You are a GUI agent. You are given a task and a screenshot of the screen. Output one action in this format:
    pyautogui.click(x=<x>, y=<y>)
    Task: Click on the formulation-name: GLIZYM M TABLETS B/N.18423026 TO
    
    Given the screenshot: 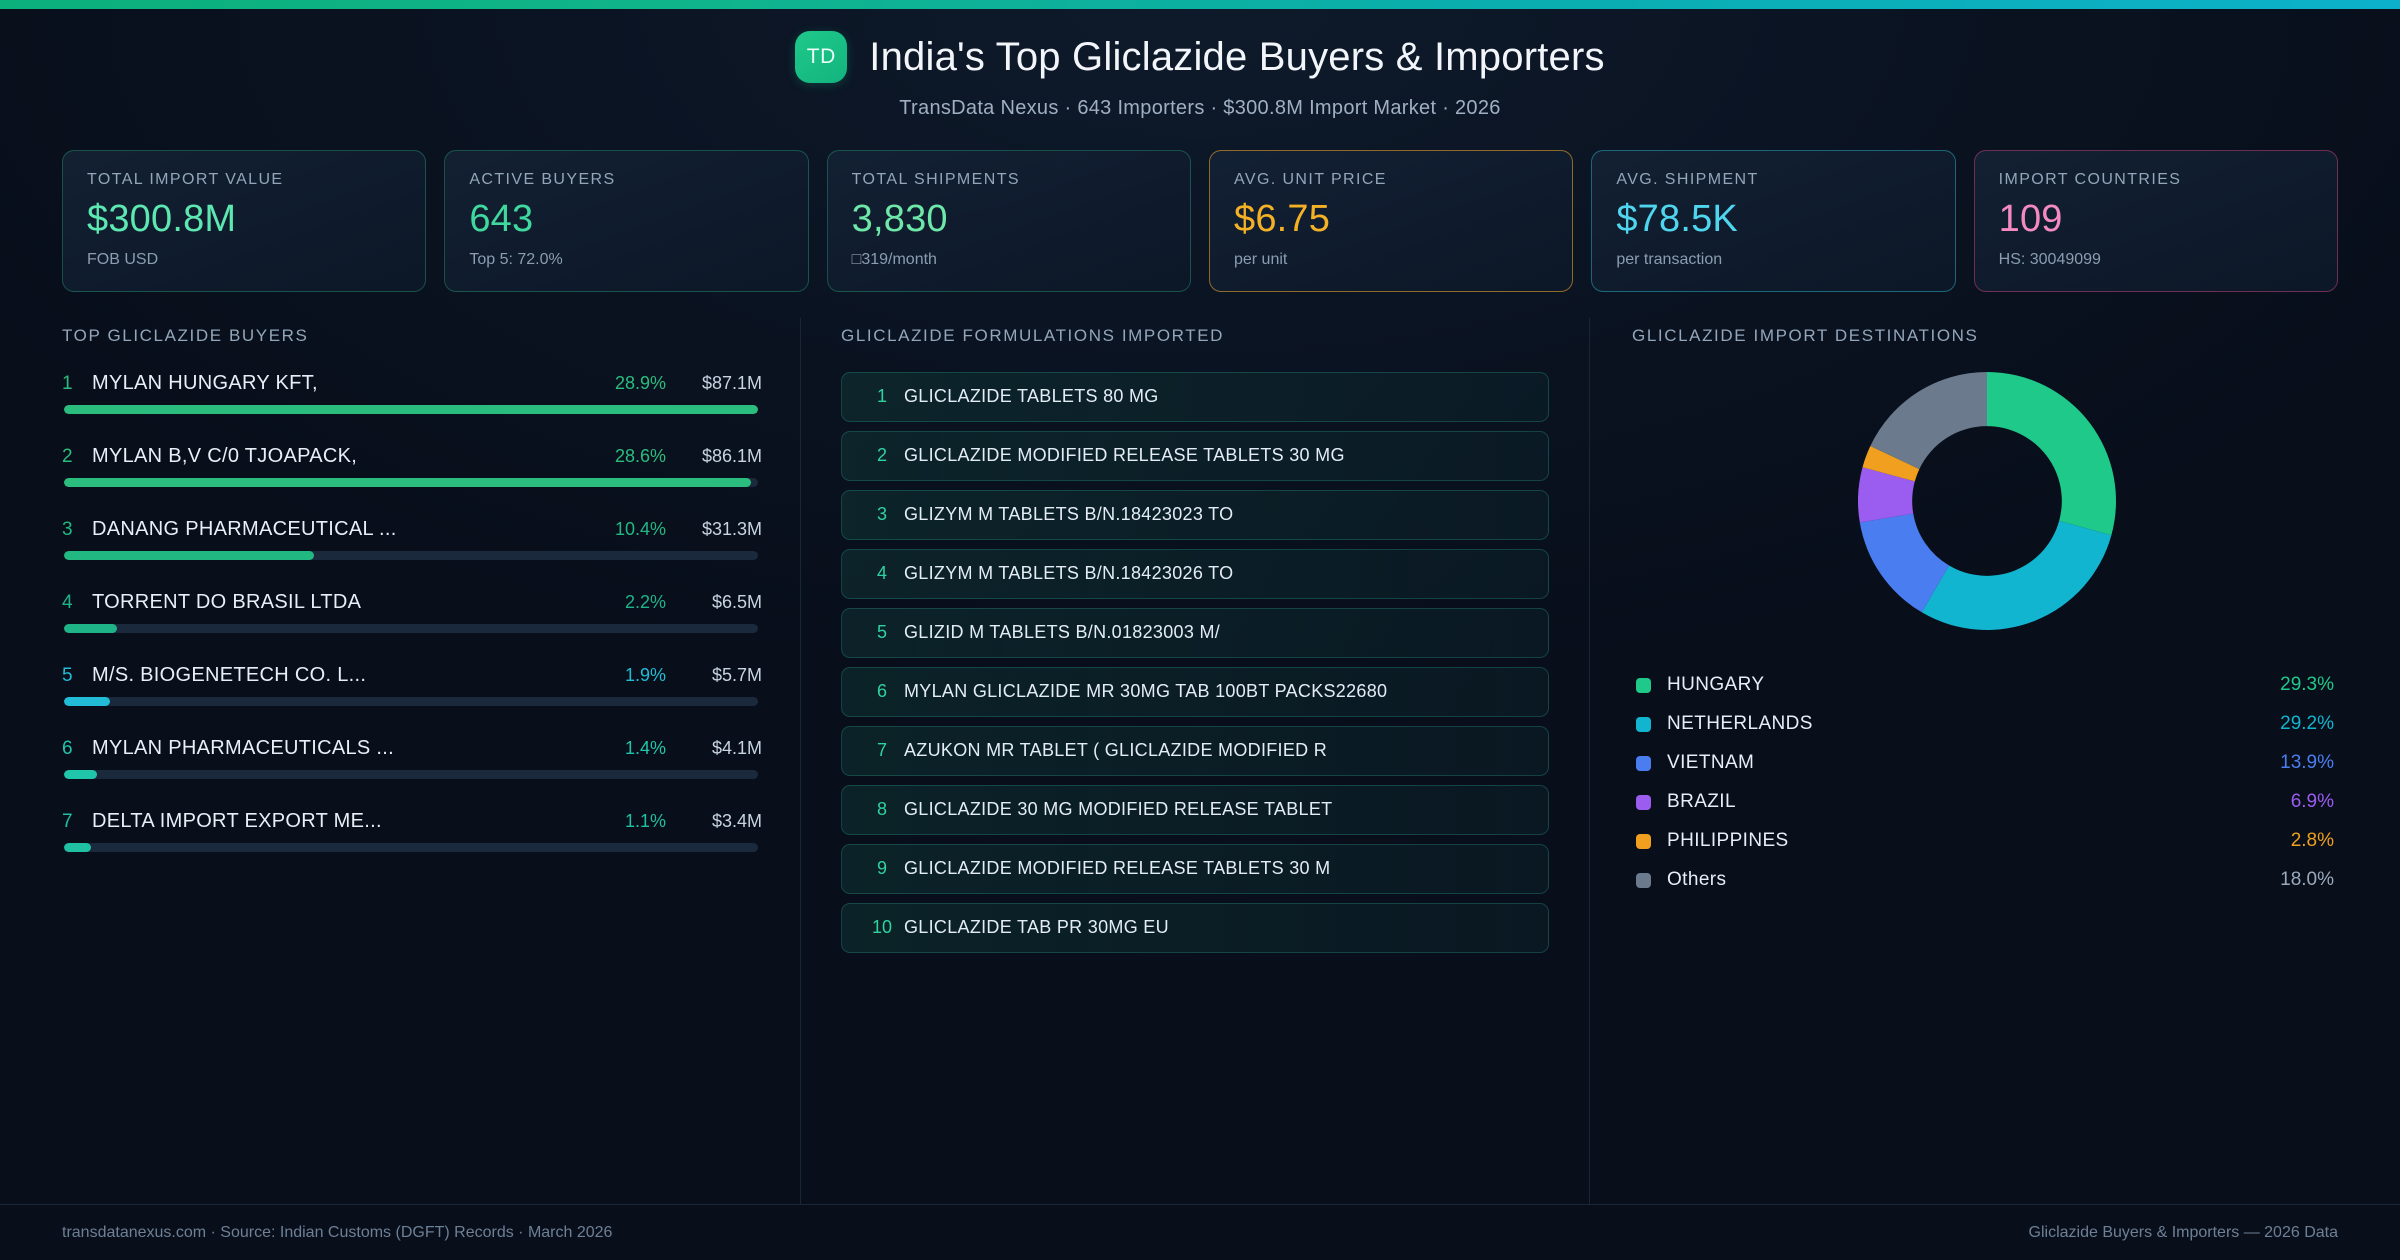 What is the action you would take?
    pyautogui.click(x=1069, y=573)
    